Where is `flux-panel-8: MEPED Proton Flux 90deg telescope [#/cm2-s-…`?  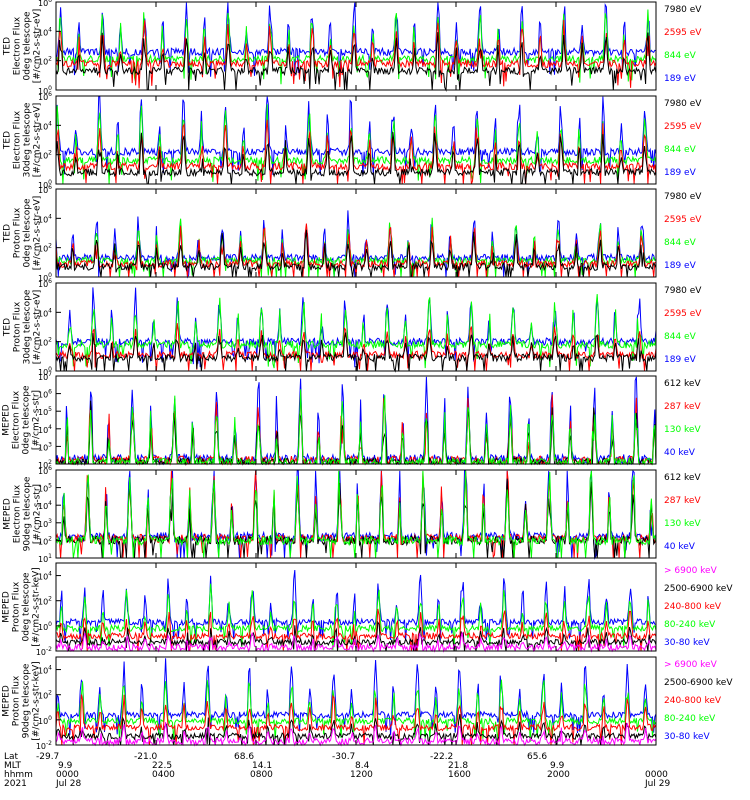
flux-panel-8: MEPED Proton Flux 90deg telescope [#/cm2-s-… is located at coordinates (375, 703).